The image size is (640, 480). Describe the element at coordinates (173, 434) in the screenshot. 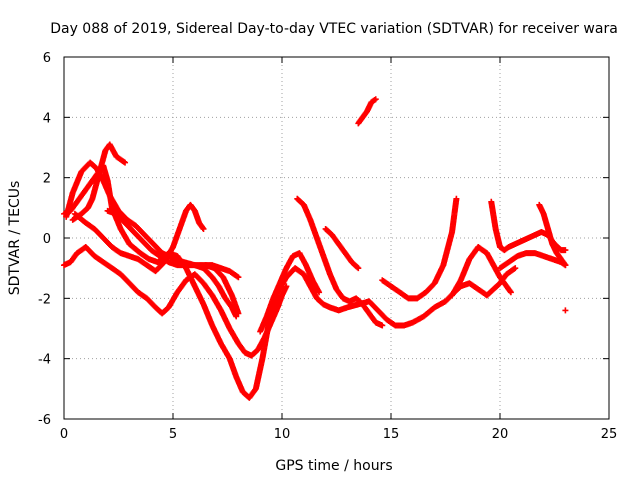

I see `x-tick-label: 5` at that location.